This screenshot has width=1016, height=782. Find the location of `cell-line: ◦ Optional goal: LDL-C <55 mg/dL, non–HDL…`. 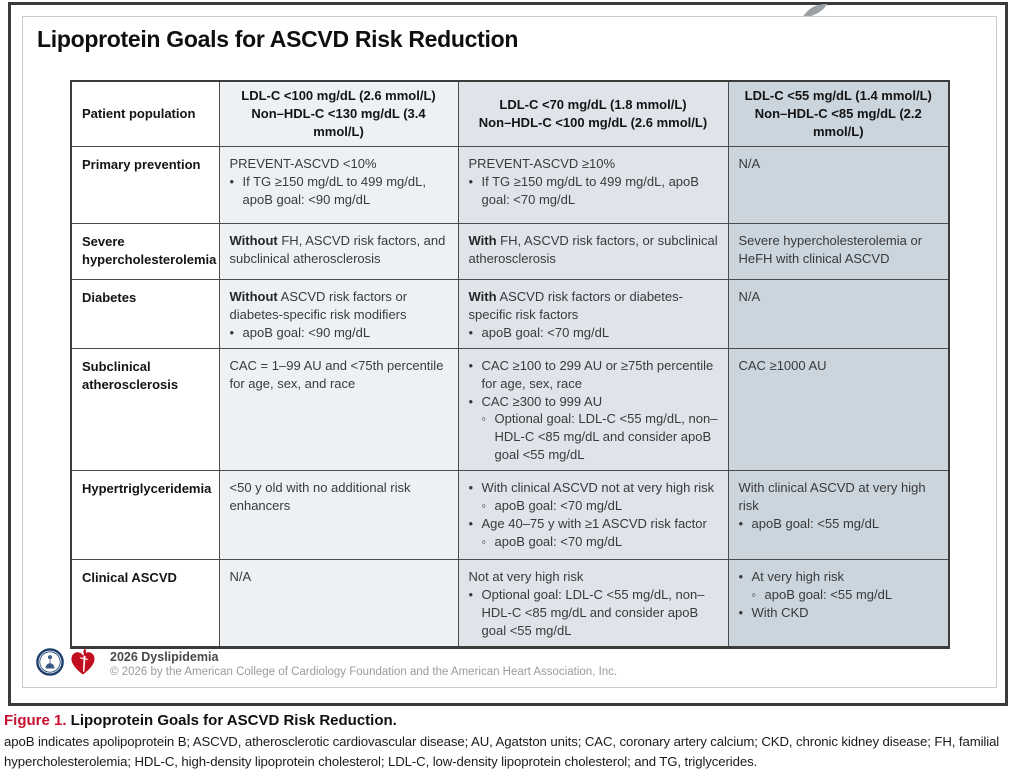

cell-line: ◦ Optional goal: LDL-C <55 mg/dL, non–HDL… is located at coordinates (601, 437).